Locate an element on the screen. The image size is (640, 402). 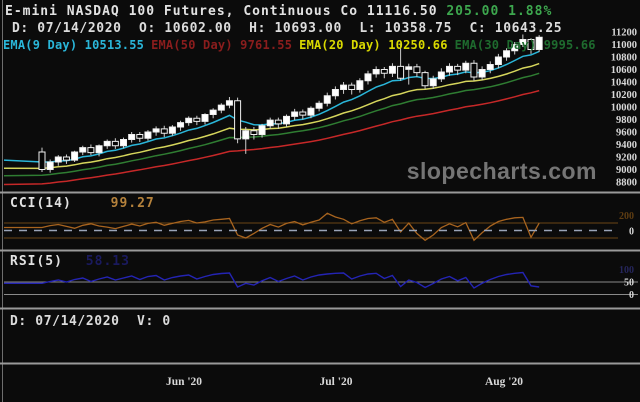
cci-line is located at coordinates (272, 227).